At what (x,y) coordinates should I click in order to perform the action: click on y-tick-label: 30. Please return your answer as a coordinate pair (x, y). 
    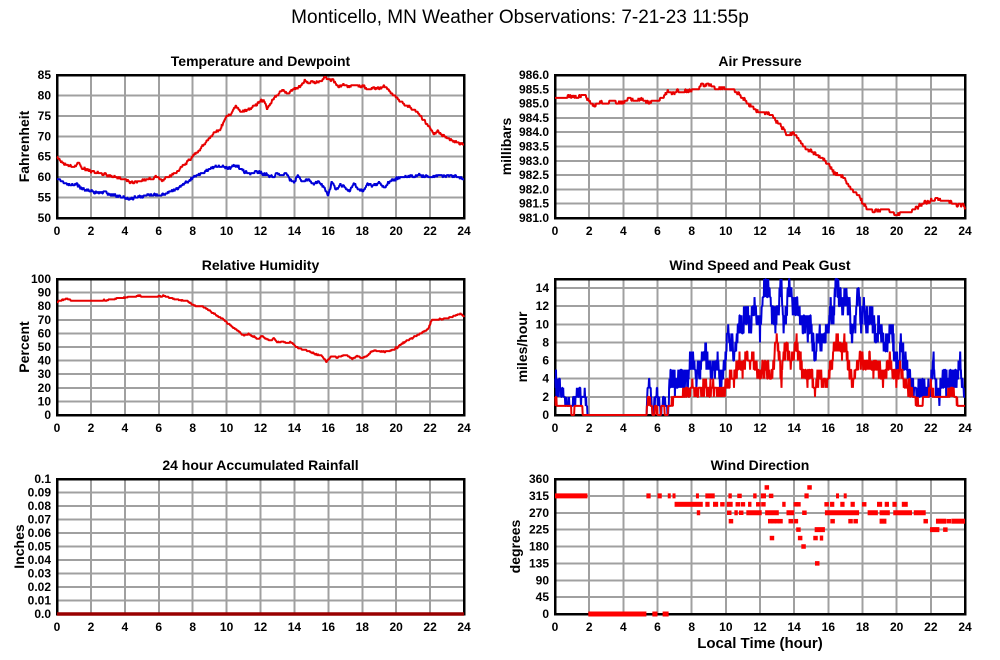
    Looking at the image, I should click on (45, 374).